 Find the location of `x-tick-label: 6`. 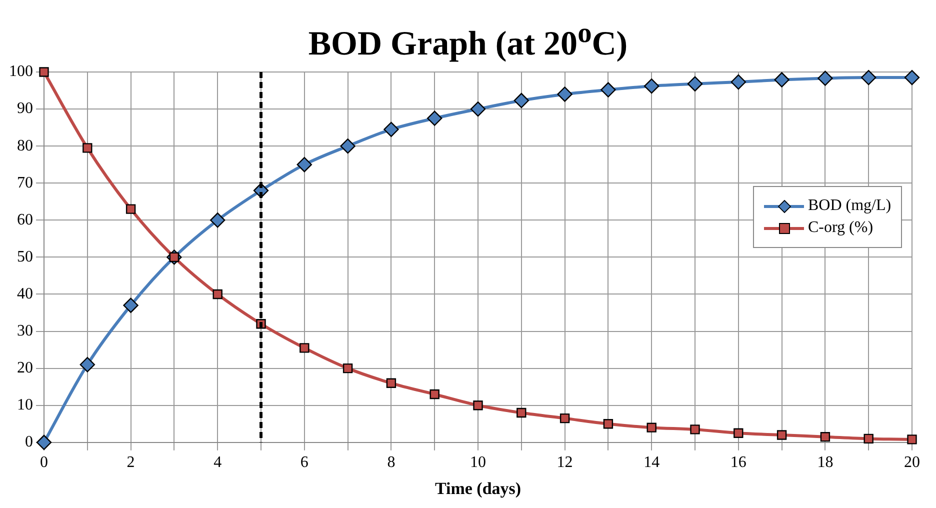

x-tick-label: 6 is located at coordinates (304, 463).